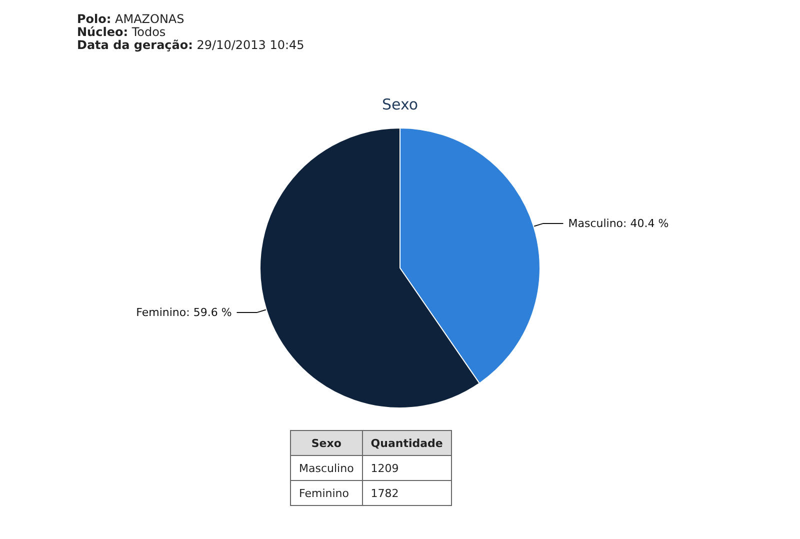  What do you see at coordinates (618, 223) in the screenshot?
I see `slice-label: Masculino: 40.4 %` at bounding box center [618, 223].